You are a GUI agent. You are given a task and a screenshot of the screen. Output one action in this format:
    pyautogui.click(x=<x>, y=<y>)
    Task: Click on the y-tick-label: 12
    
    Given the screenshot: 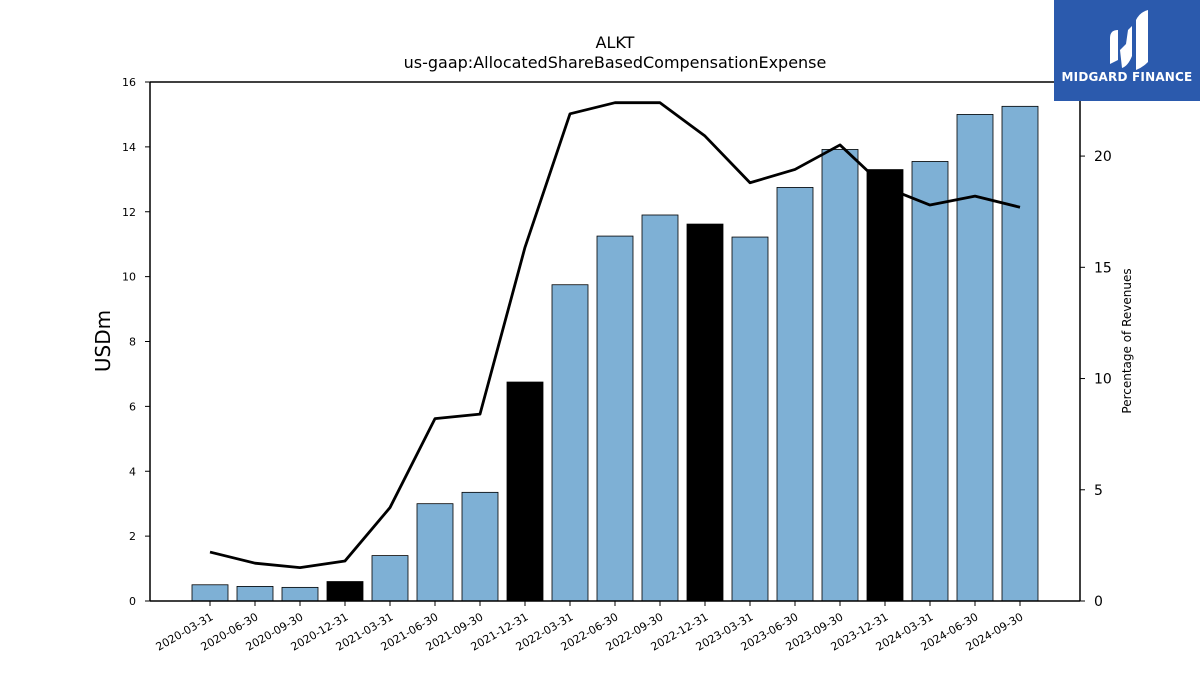 What is the action you would take?
    pyautogui.click(x=129, y=212)
    